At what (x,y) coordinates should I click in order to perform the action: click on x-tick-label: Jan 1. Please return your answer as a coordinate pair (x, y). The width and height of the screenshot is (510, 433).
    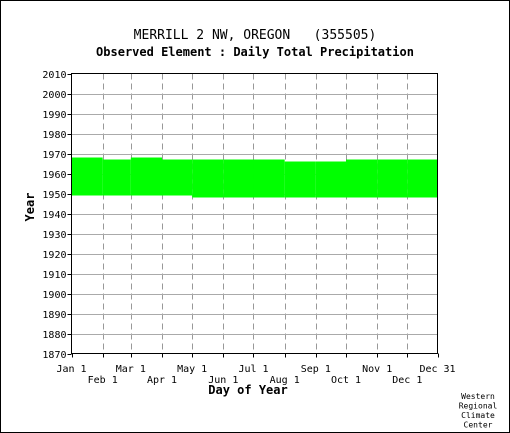
    Looking at the image, I should click on (71, 369).